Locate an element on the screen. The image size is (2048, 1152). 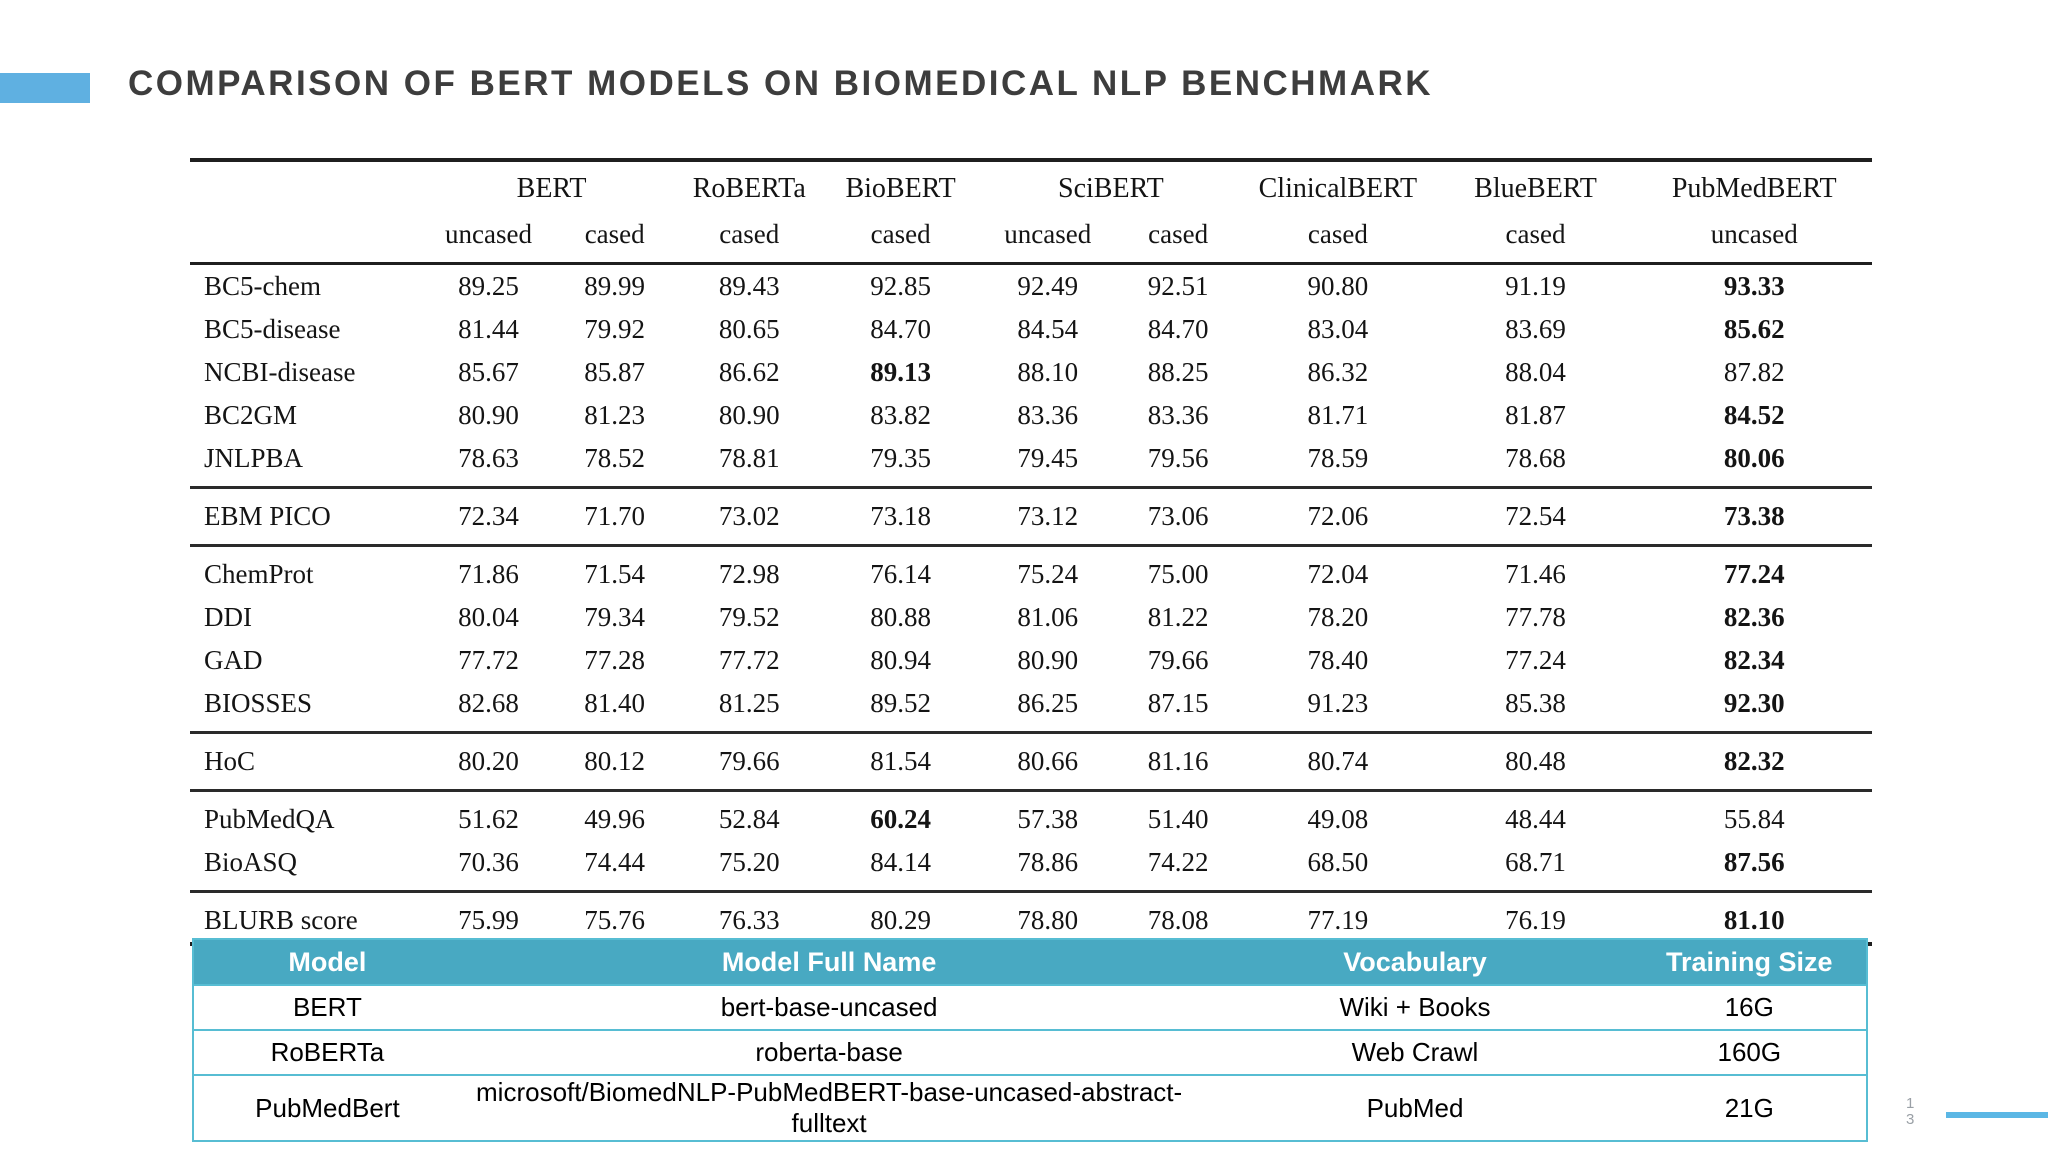
score-cell: 71.54 is located at coordinates (615, 574).